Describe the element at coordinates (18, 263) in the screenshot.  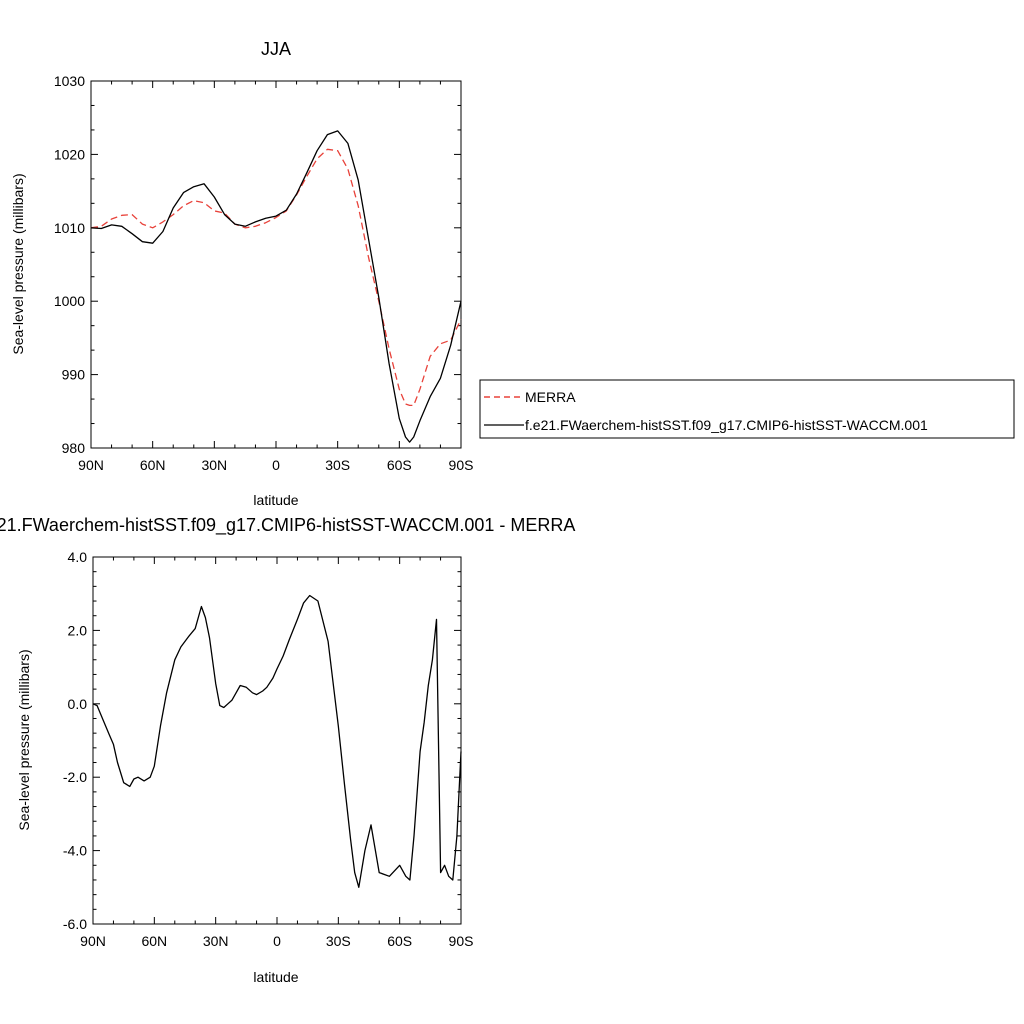
I see `top-y-axis-label: Sea-level pressure (millibars)` at that location.